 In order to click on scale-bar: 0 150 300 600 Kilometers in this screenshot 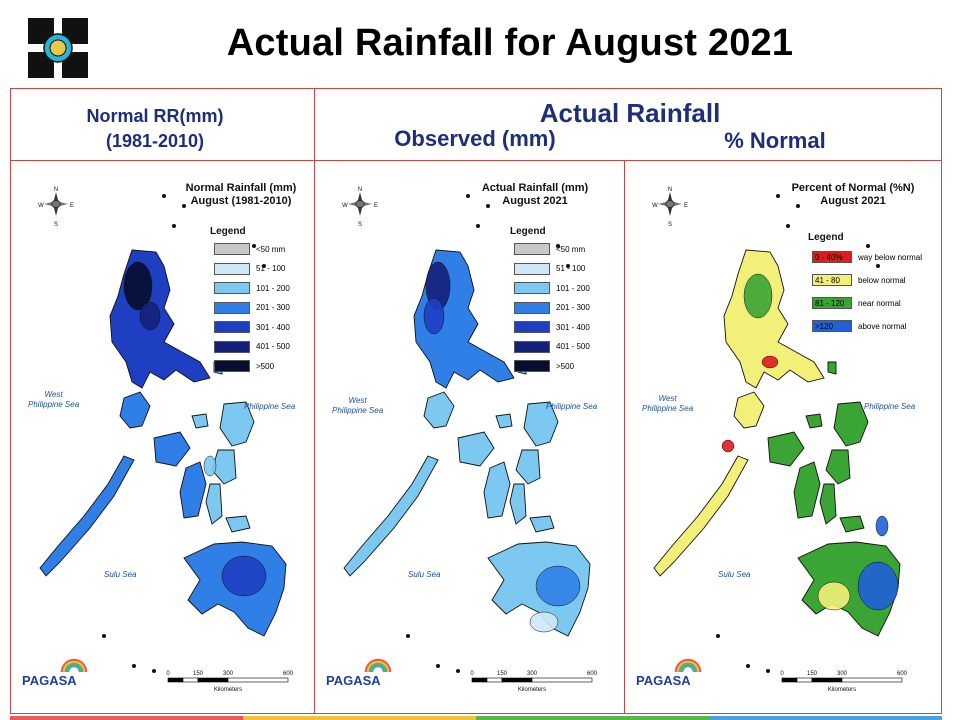, I will do `click(533, 682)`.